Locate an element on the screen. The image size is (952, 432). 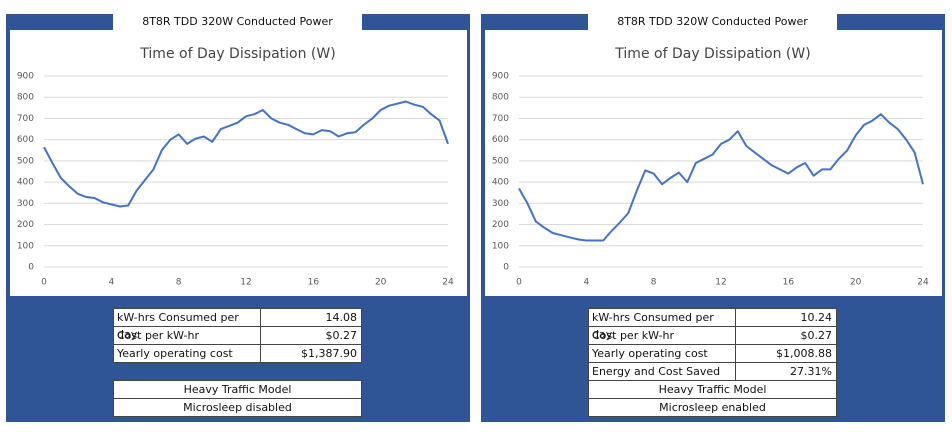
row-value: 14.08 is located at coordinates (341, 317).